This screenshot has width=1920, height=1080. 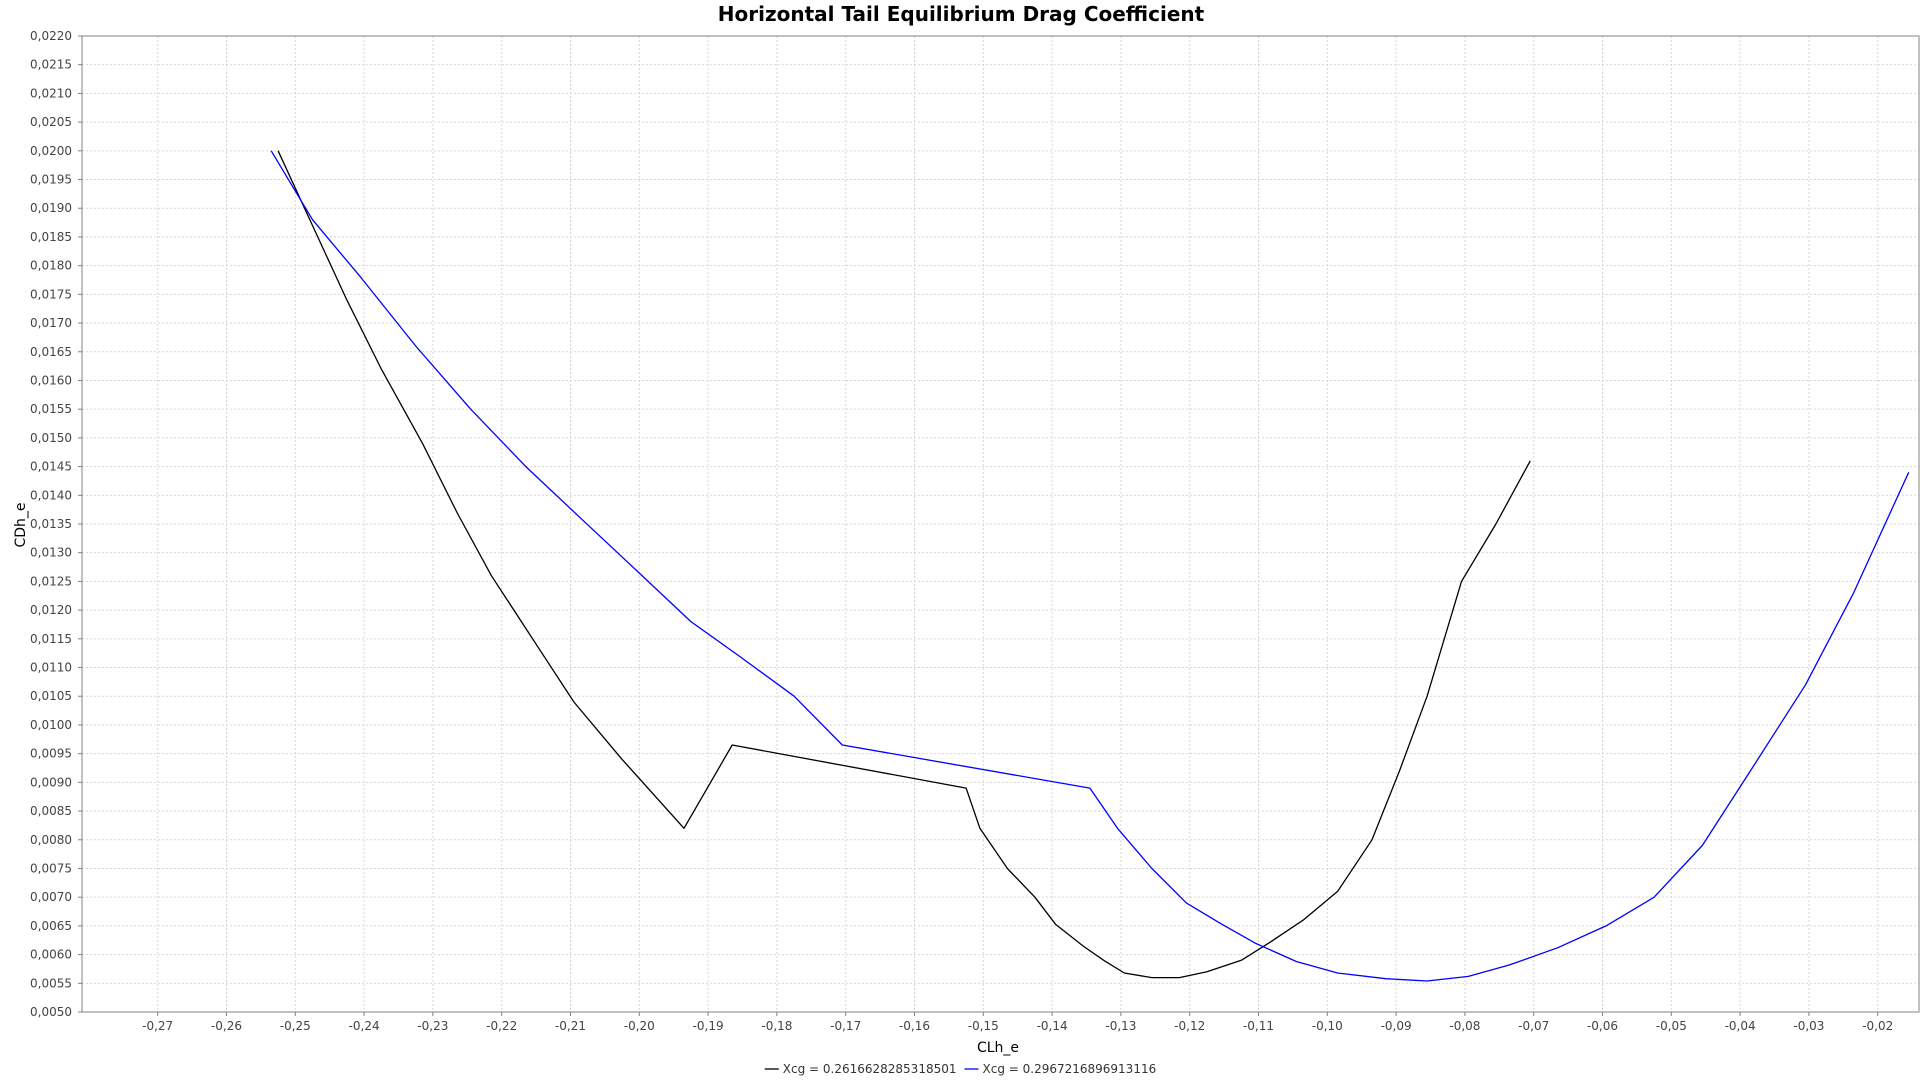 I want to click on y-tick-label: 0,0160, so click(x=51, y=380).